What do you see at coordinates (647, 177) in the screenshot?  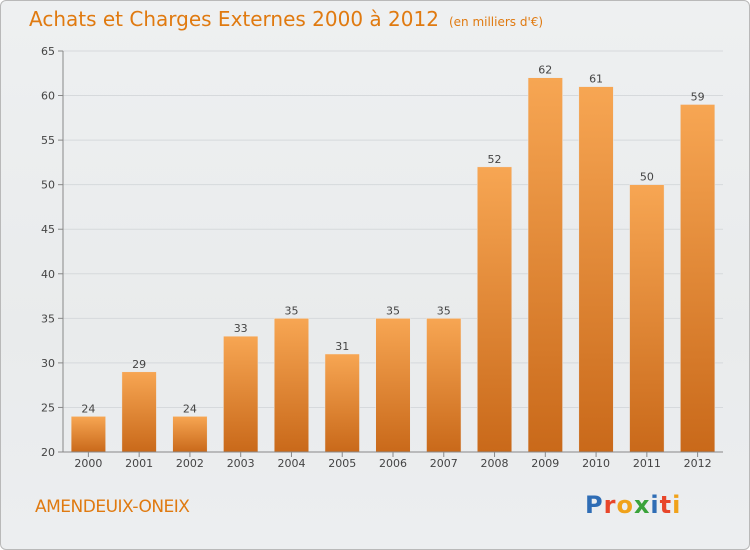 I see `data-label-2011: 50` at bounding box center [647, 177].